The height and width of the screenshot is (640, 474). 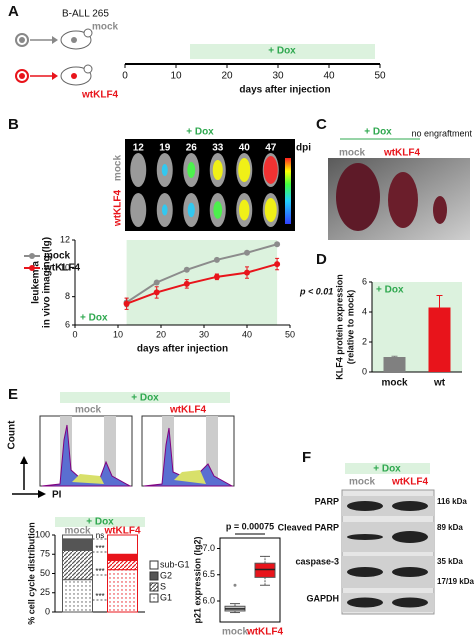 What do you see at coordinates (452, 501) in the screenshot?
I see `band-size: 116 kDa` at bounding box center [452, 501].